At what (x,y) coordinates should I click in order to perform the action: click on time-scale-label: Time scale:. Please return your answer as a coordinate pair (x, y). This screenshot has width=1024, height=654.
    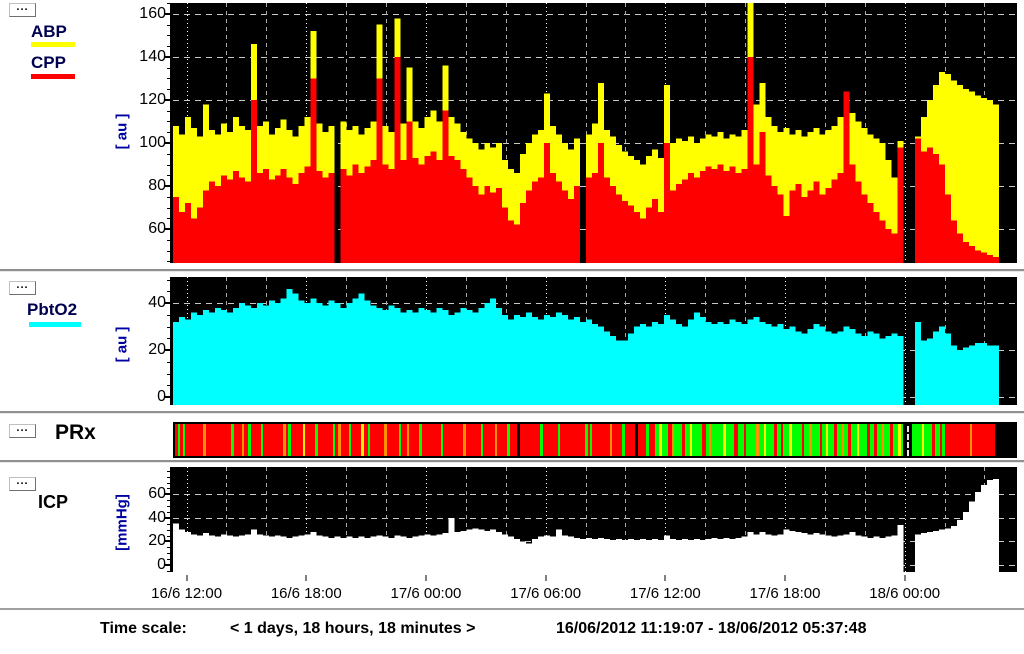
    Looking at the image, I should click on (143, 628).